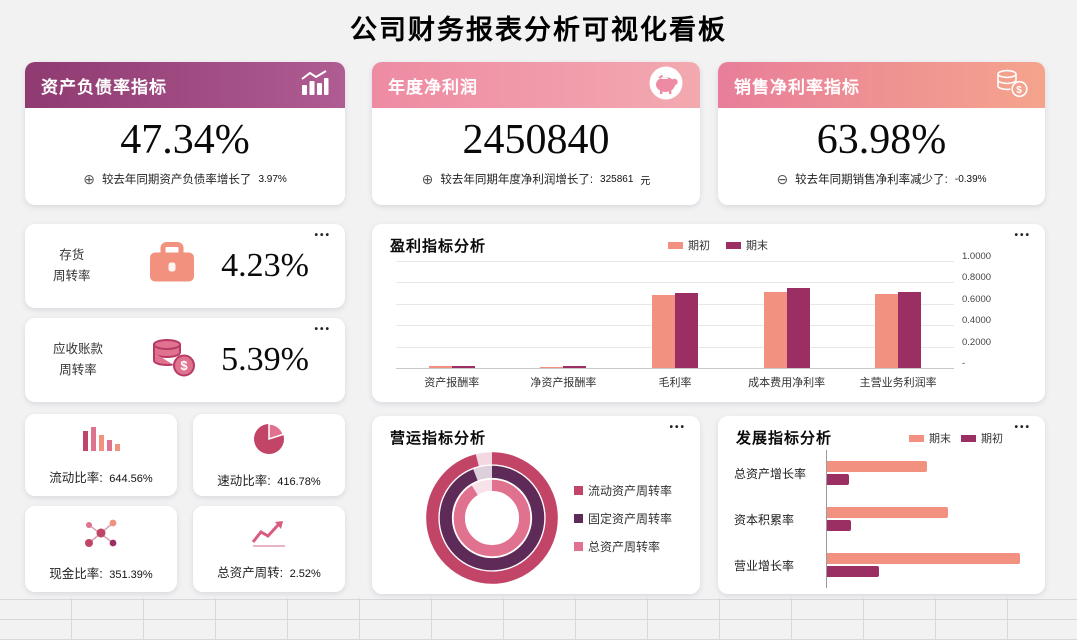  What do you see at coordinates (630, 519) in the screenshot?
I see `legend-label: 固定资产周转率` at bounding box center [630, 519].